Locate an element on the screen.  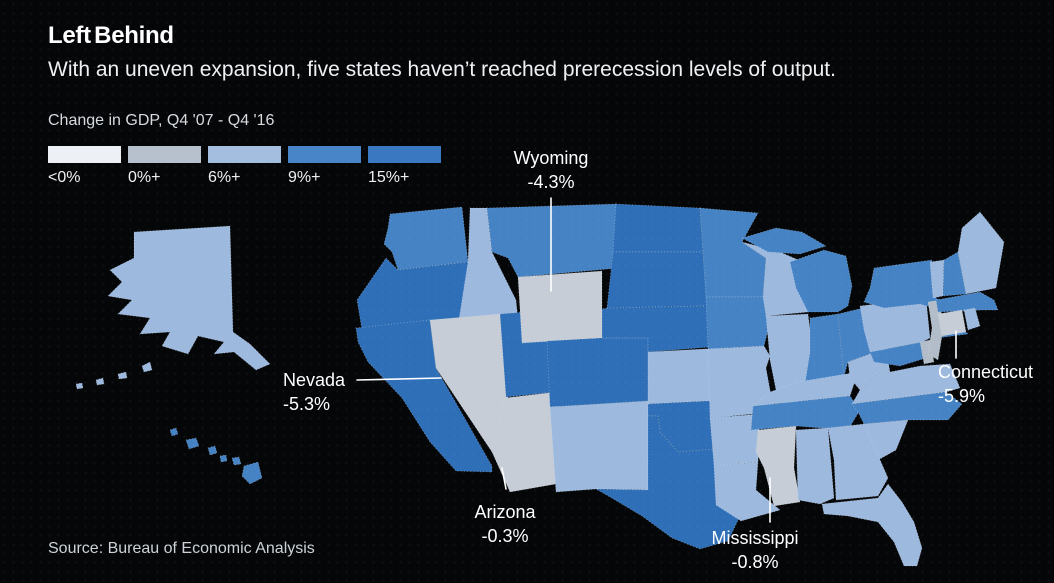
state-SD is located at coordinates (657, 280).